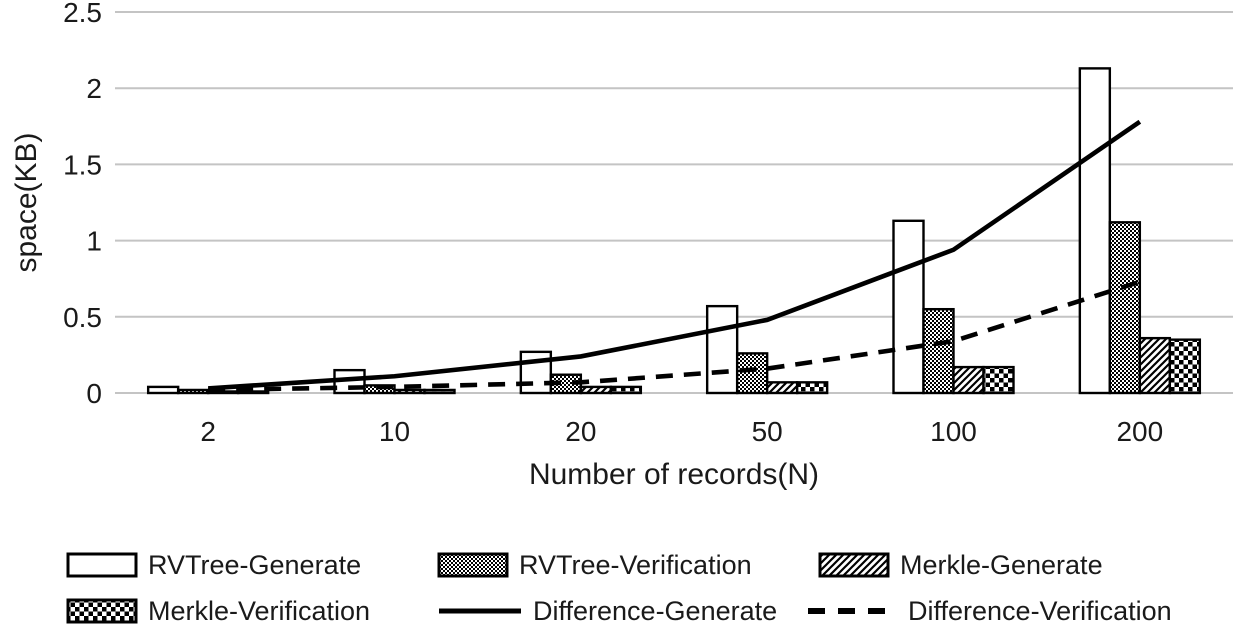 This screenshot has width=1239, height=632. I want to click on legend-label: Difference-Verification, so click(1040, 611).